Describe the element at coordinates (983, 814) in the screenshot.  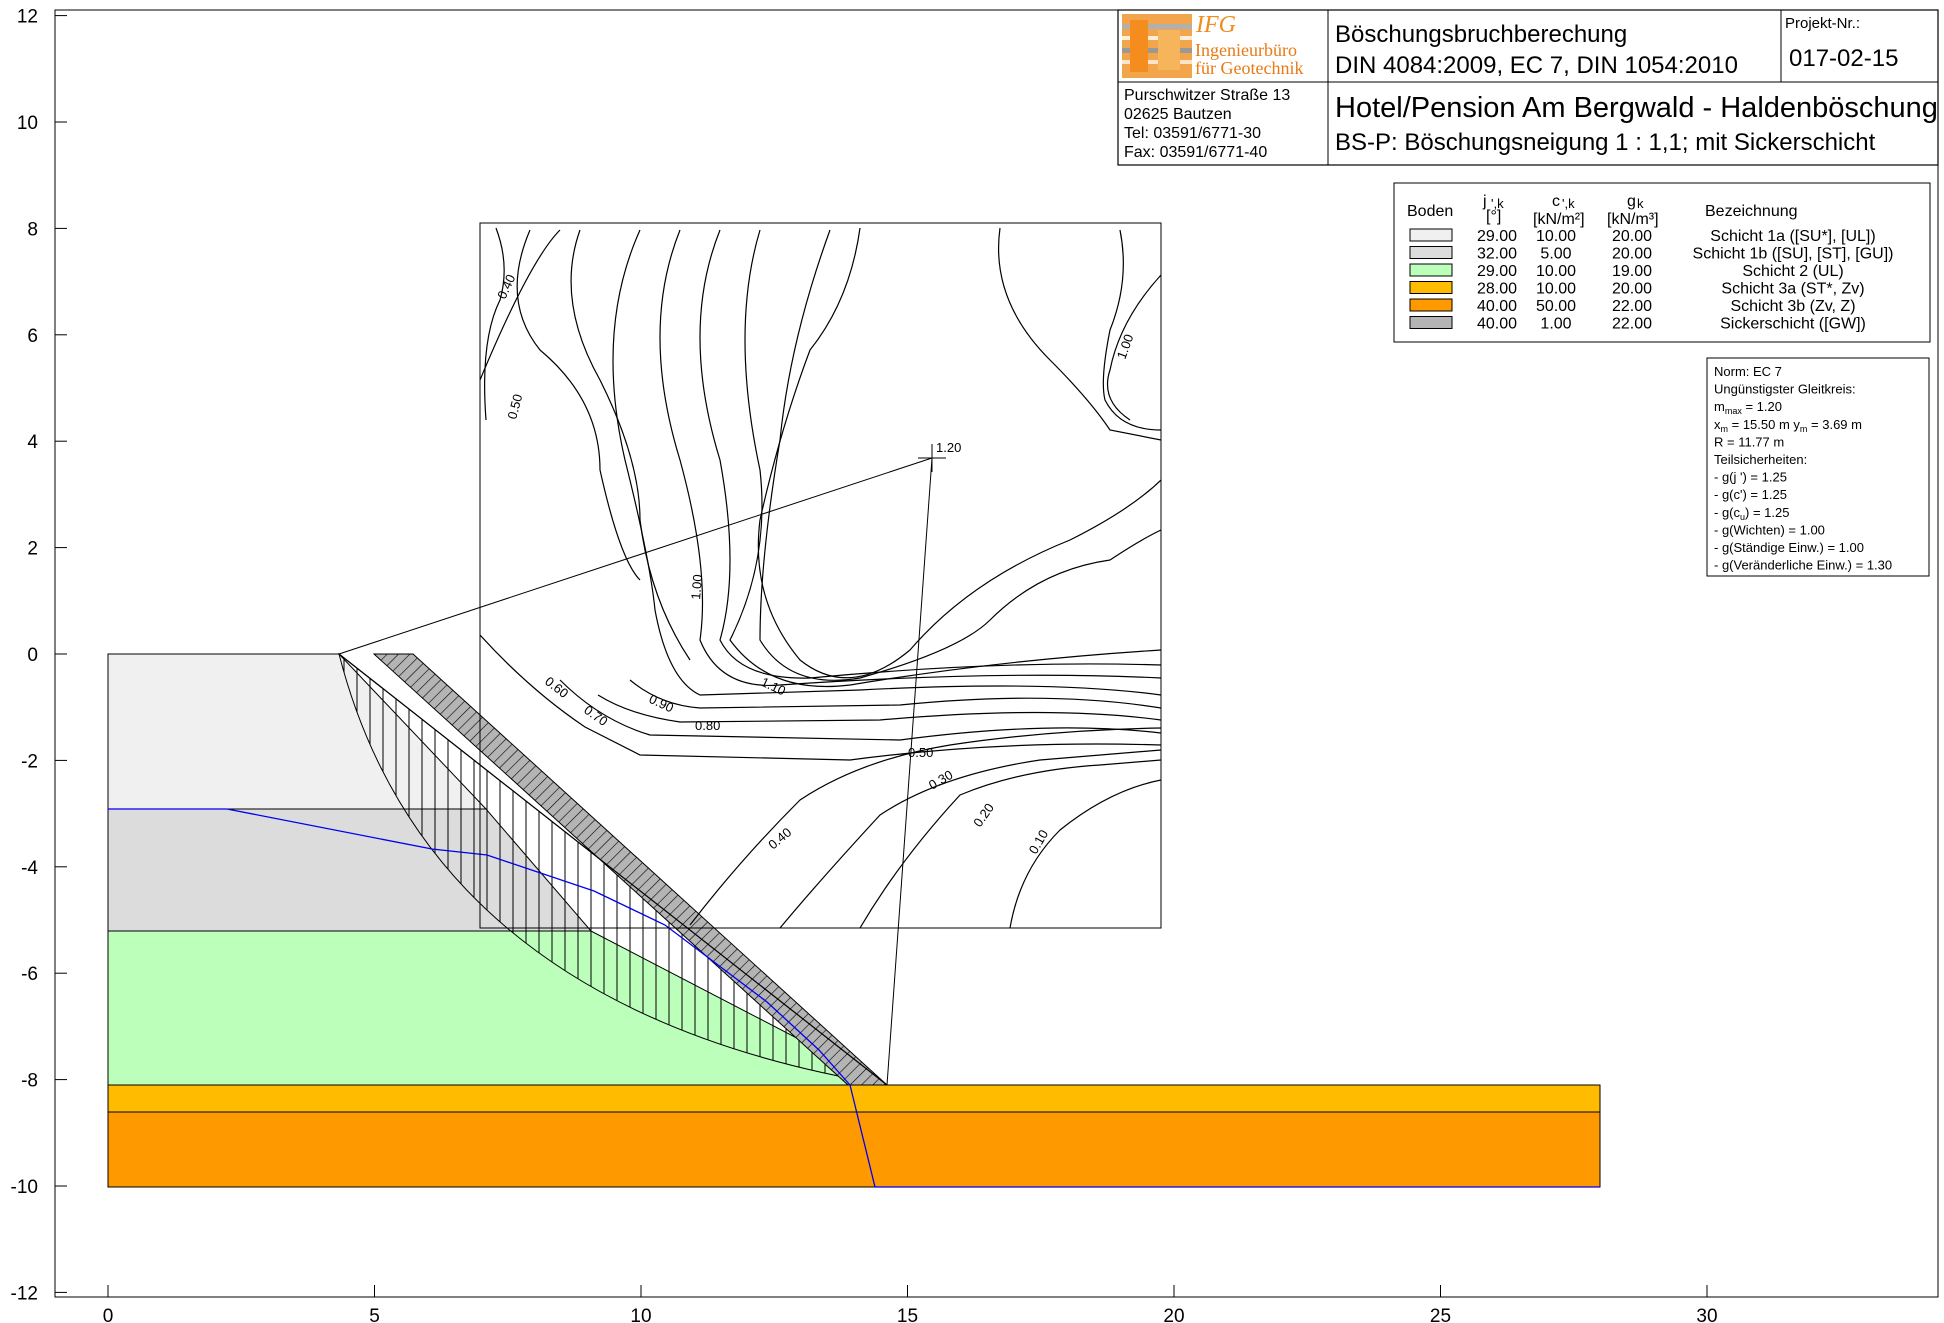
I see `contour-label: 0.20` at that location.